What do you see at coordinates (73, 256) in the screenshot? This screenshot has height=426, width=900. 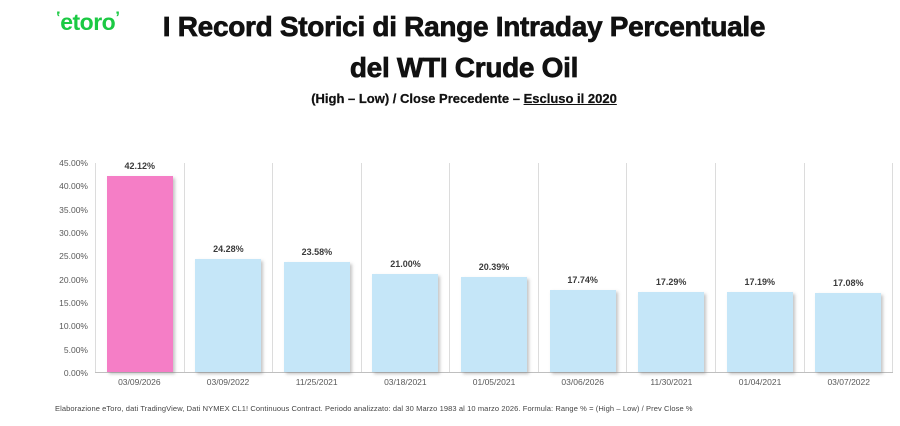 I see `y-tick-label: 25.00%` at bounding box center [73, 256].